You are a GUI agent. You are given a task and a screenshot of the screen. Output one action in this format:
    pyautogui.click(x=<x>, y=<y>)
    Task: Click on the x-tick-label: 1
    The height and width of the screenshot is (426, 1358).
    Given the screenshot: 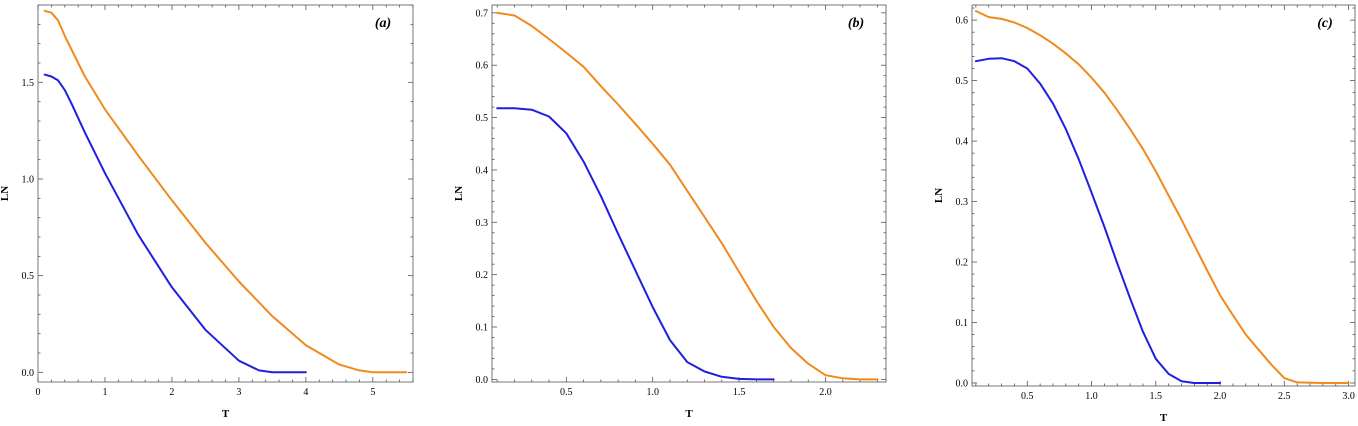 What is the action you would take?
    pyautogui.click(x=104, y=392)
    